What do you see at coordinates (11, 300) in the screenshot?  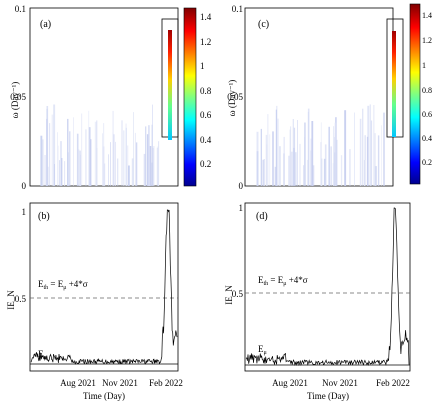 I see `panel-b-ylabel: IE_N` at bounding box center [11, 300].